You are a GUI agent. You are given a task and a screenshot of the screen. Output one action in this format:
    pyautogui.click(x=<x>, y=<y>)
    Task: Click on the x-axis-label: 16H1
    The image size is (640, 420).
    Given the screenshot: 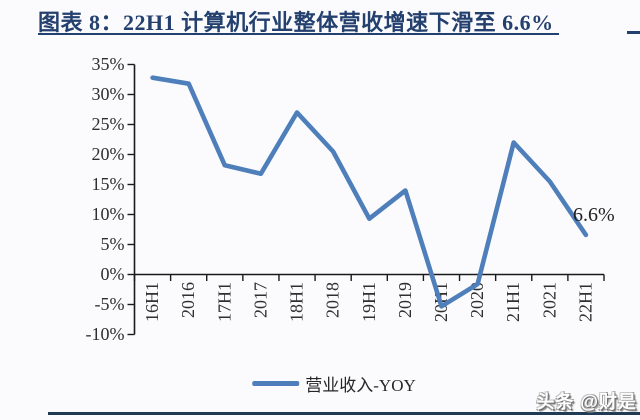 What is the action you would take?
    pyautogui.click(x=152, y=302)
    